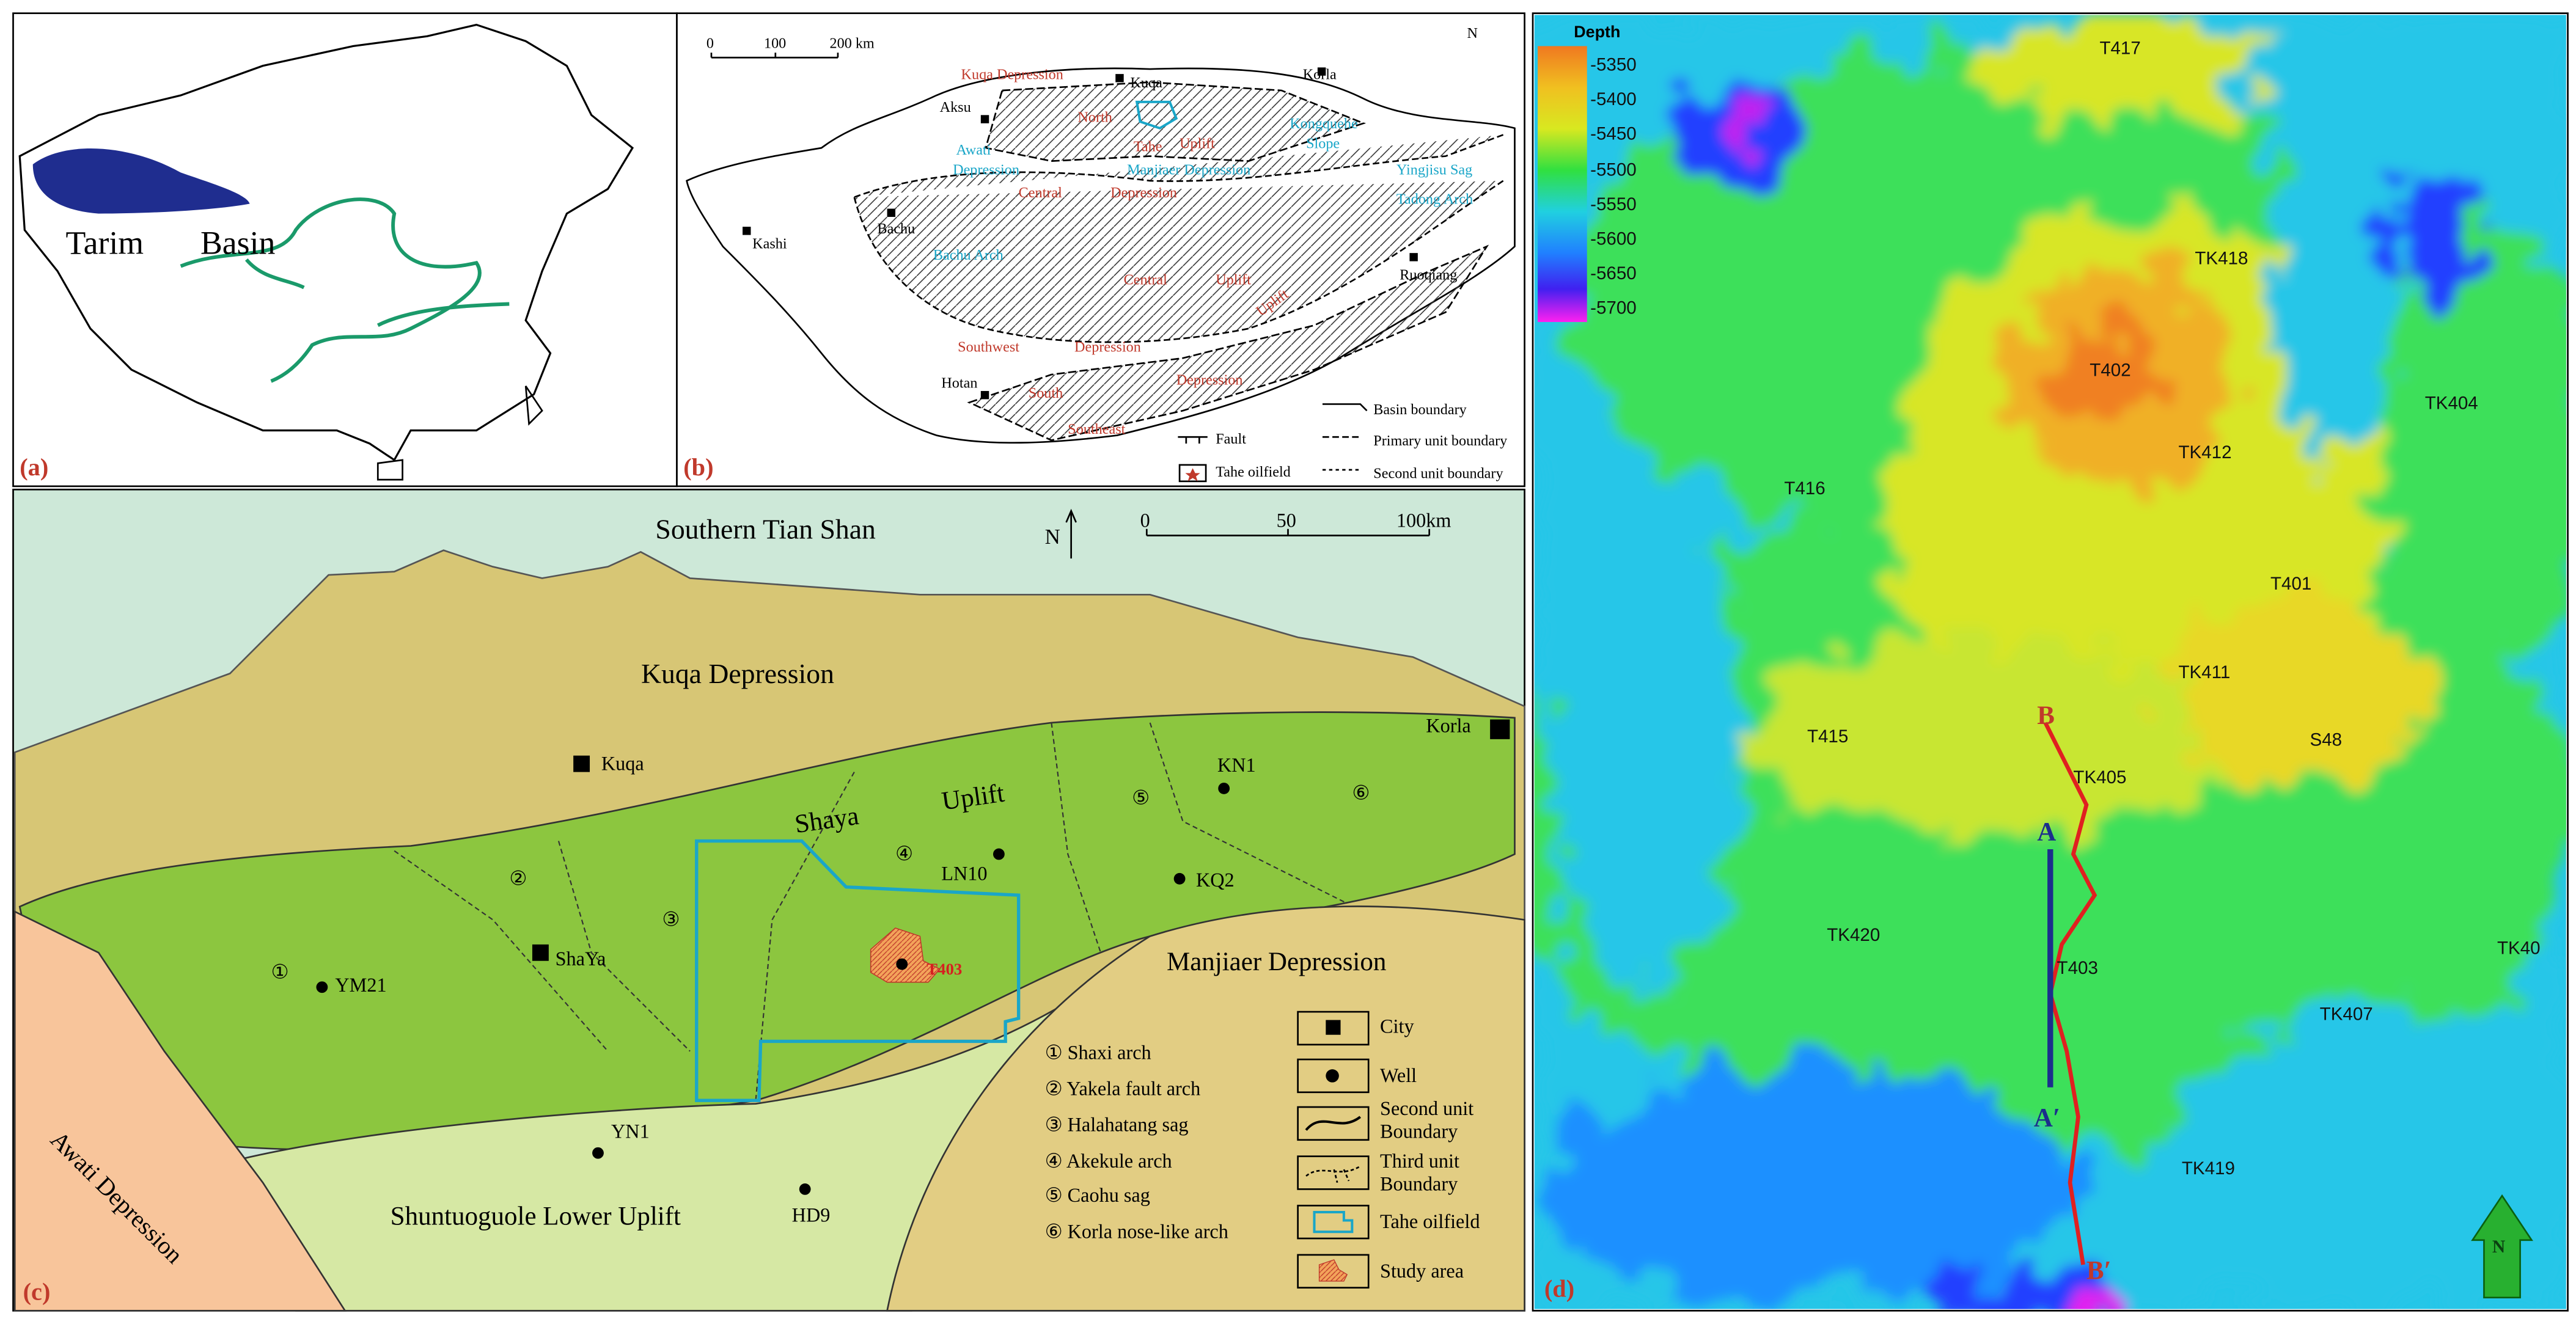 This screenshot has height=1327, width=2576. I want to click on label: 200 km, so click(852, 43).